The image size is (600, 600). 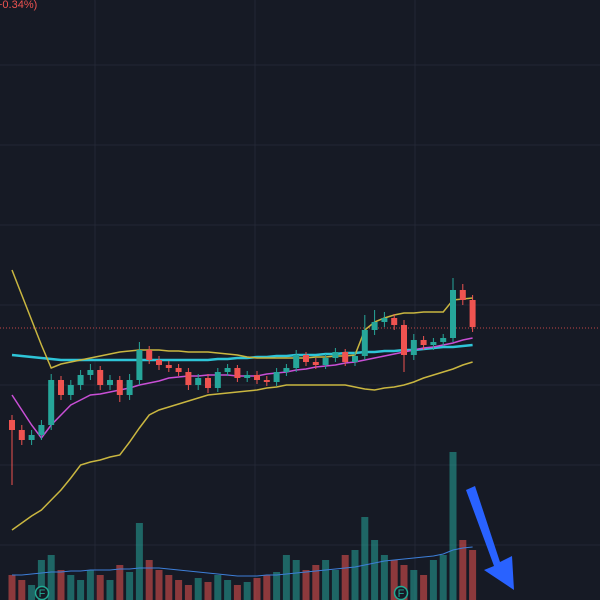 I want to click on header-text: +0.34%), so click(x=18, y=5).